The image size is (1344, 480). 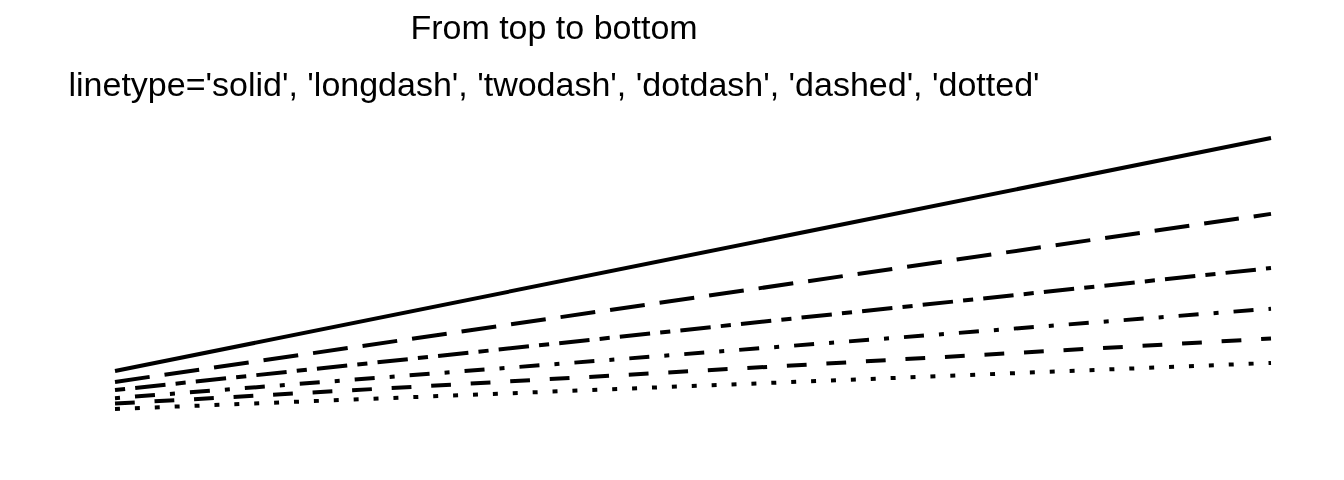 What do you see at coordinates (554, 27) in the screenshot?
I see `chart-title: From top to bottom` at bounding box center [554, 27].